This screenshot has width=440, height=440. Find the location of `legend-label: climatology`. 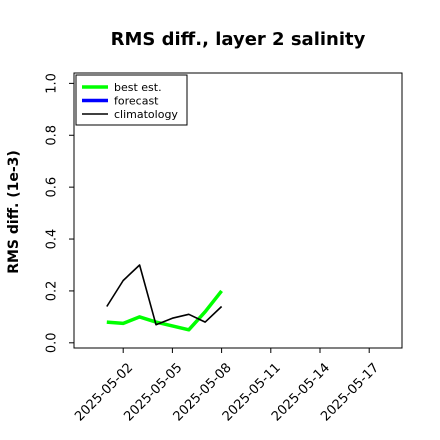

legend-label: climatology is located at coordinates (146, 114).